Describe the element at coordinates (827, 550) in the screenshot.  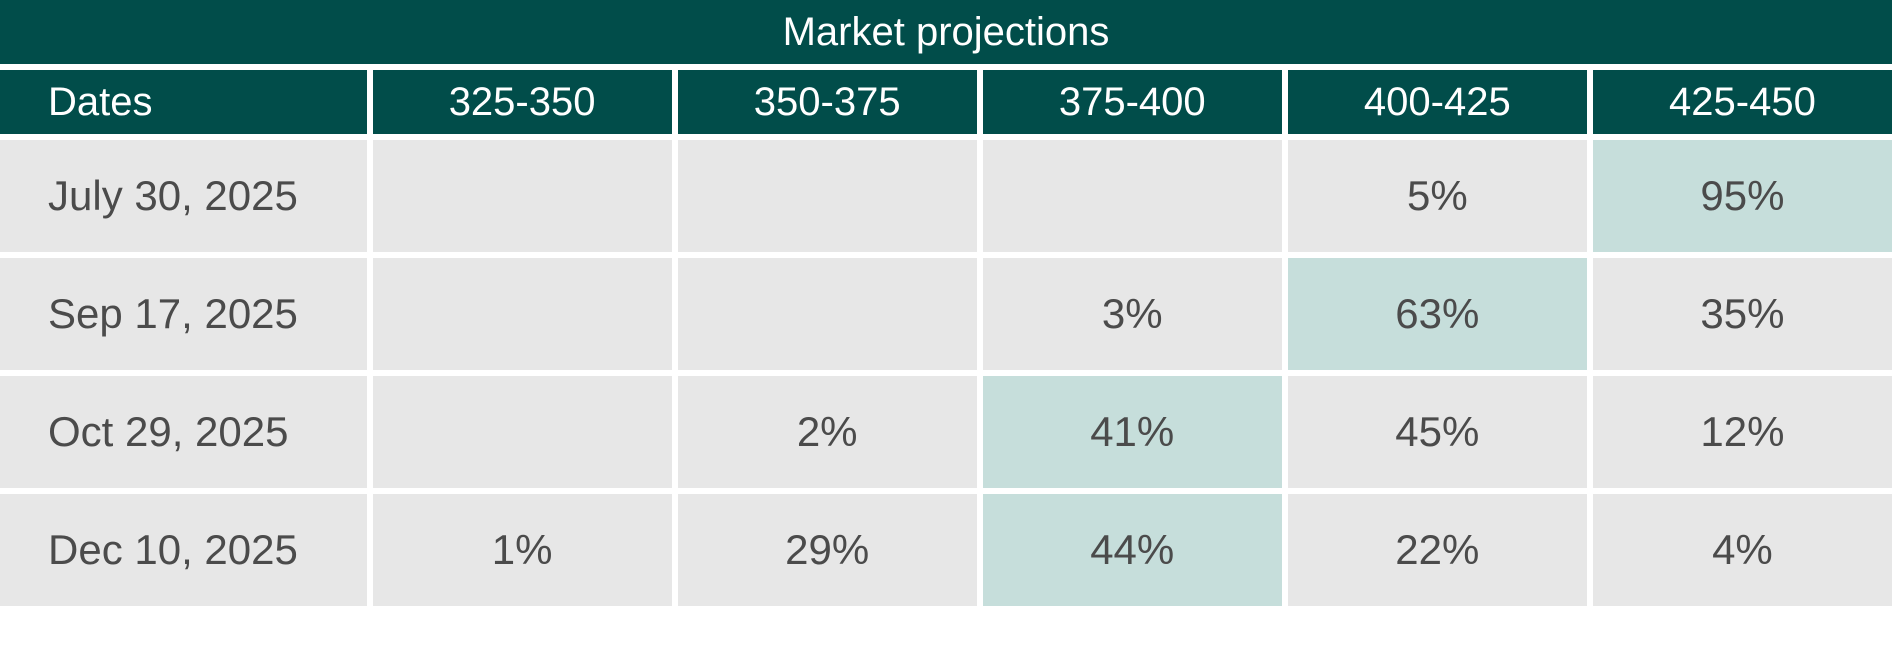
I see `probability-cell: 29%` at that location.